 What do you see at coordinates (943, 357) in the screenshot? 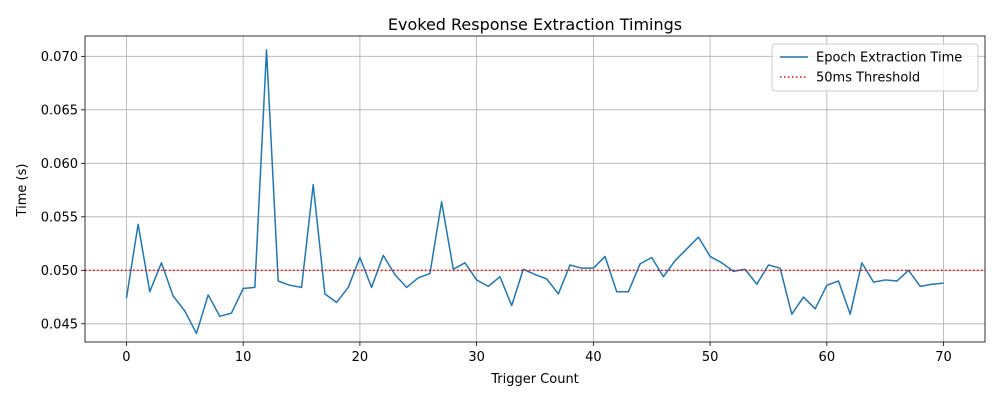
I see `x-tick-label: 70` at bounding box center [943, 357].